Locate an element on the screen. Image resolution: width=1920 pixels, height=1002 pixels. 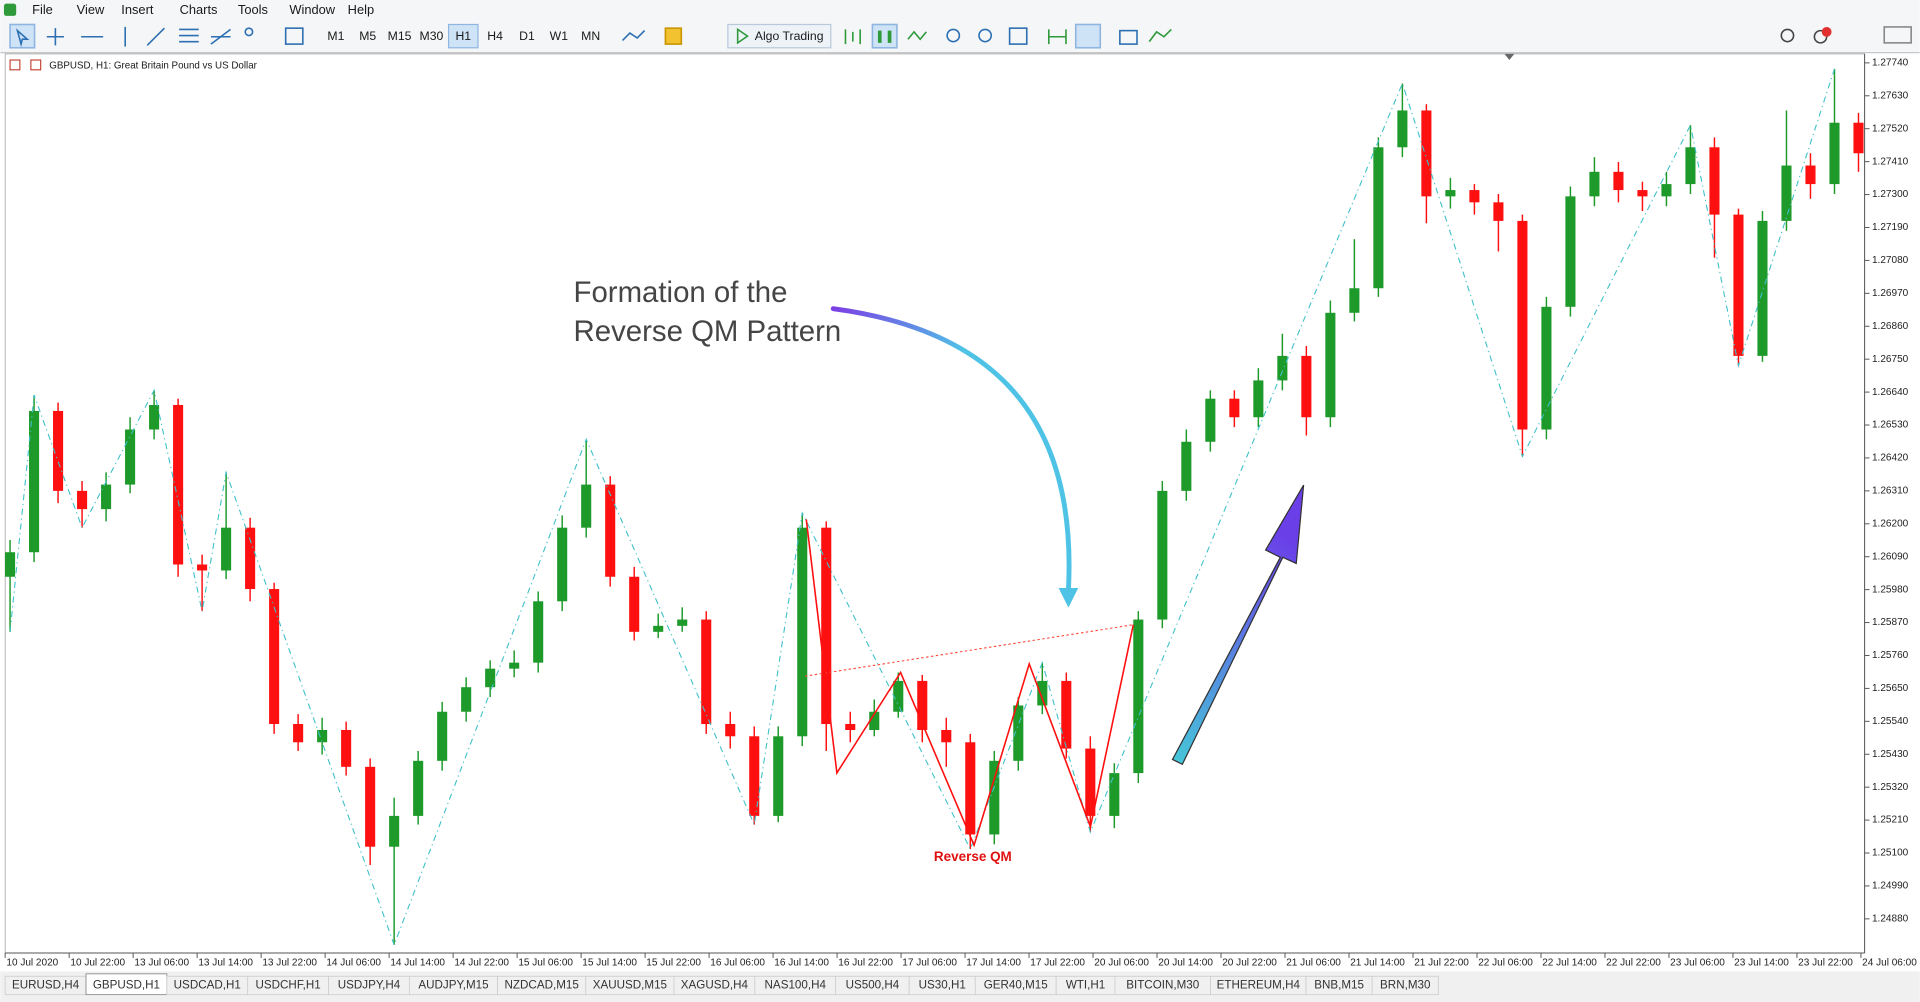
zoom-out-icon is located at coordinates (985, 35).